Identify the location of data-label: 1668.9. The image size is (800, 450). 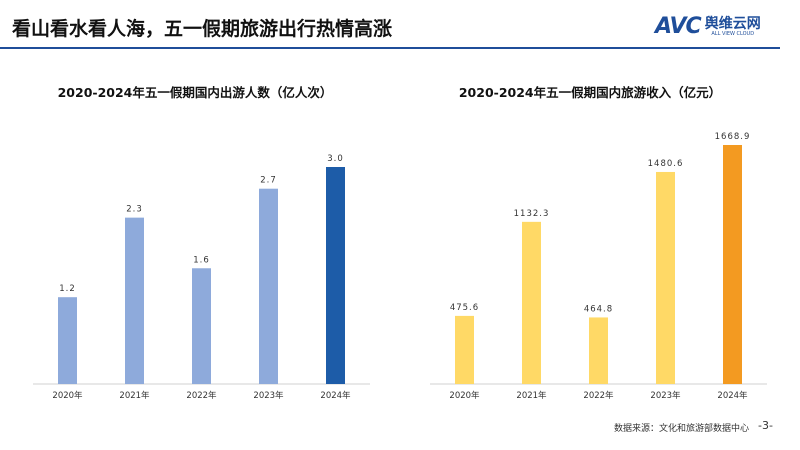
(733, 137).